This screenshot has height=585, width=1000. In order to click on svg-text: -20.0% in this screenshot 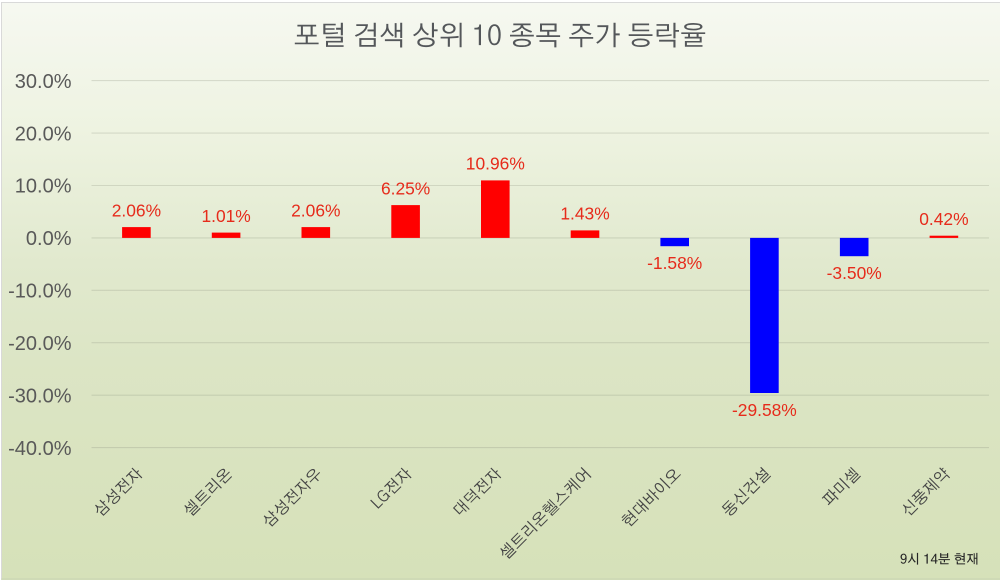, I will do `click(40, 344)`.